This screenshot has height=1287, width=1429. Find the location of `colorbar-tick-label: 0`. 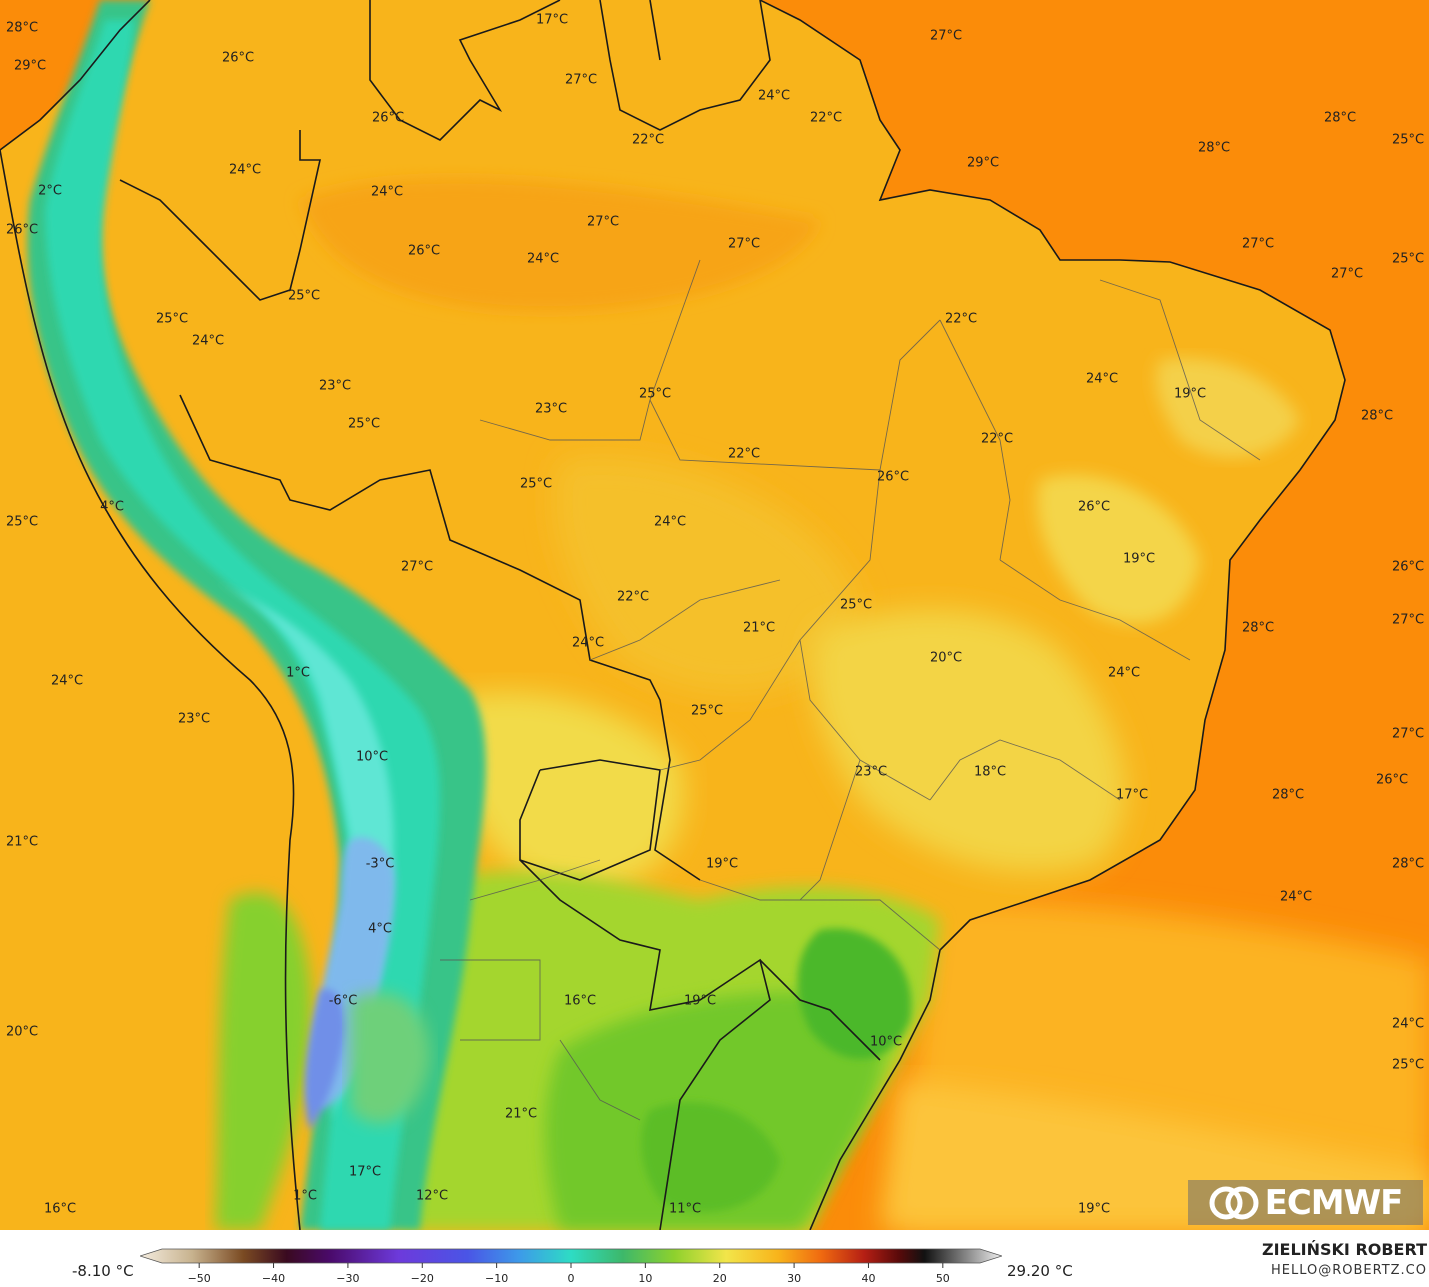

colorbar-tick-label: 0 is located at coordinates (571, 1278).